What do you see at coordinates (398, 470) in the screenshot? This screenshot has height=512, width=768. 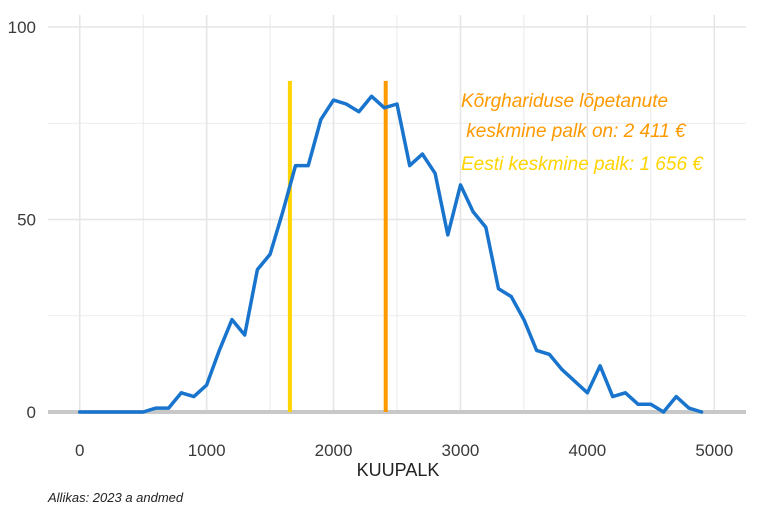 I see `x-axis-title: KUUPALK` at bounding box center [398, 470].